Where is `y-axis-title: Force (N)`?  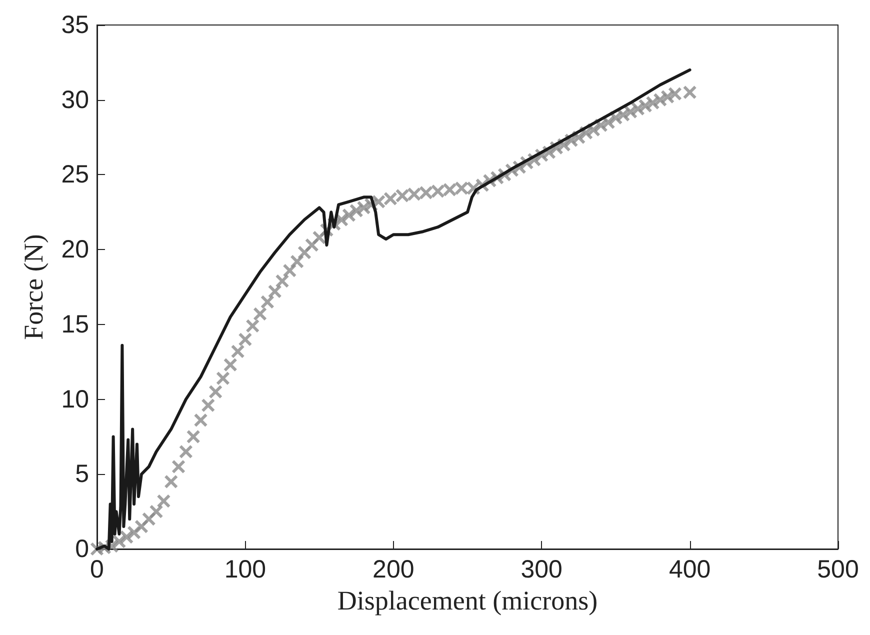 y-axis-title: Force (N) is located at coordinates (33, 287).